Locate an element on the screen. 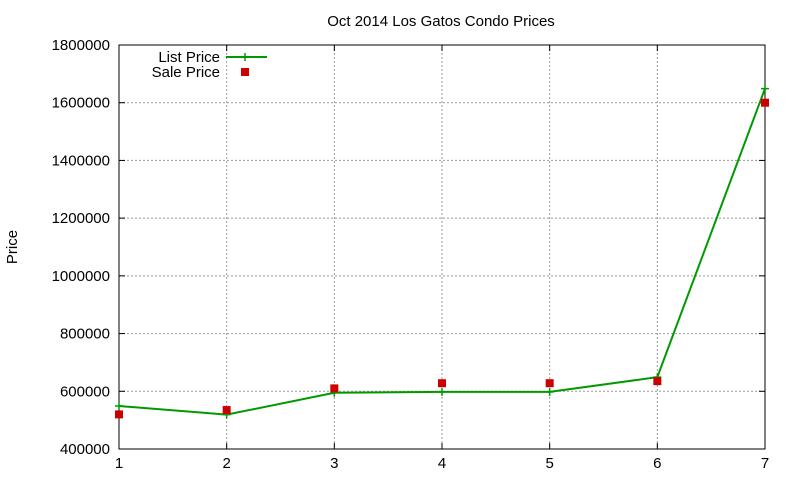 The height and width of the screenshot is (480, 800). x-tick-label: 2 is located at coordinates (226, 463).